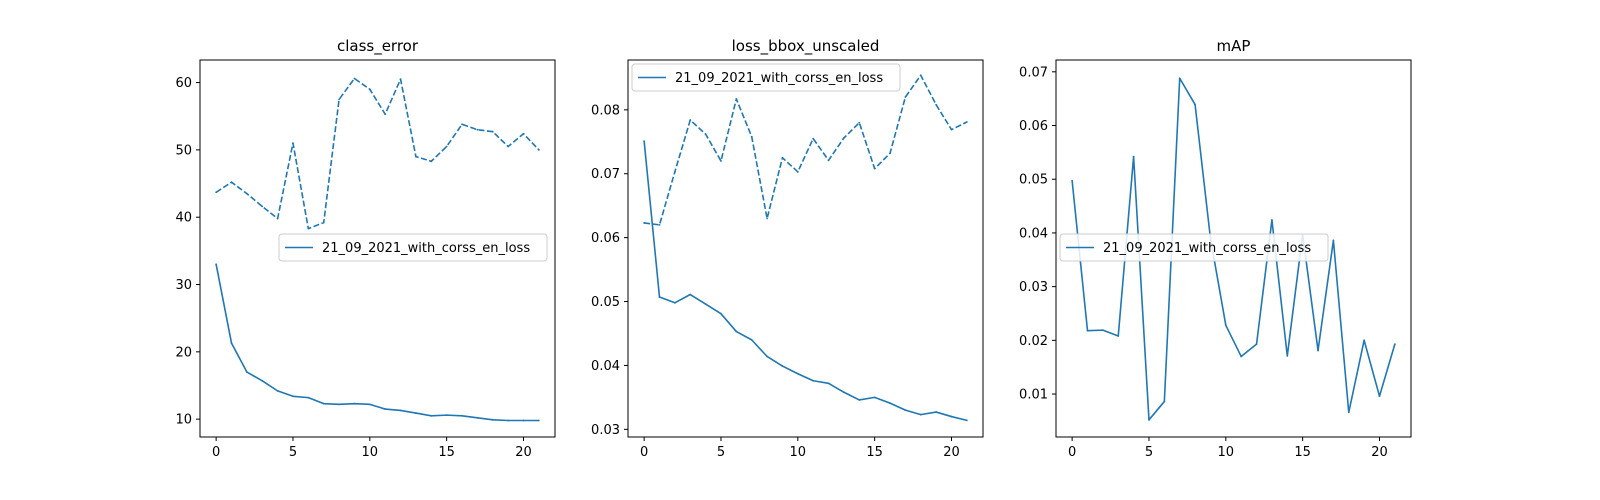  I want to click on y-tick-label: 50, so click(183, 150).